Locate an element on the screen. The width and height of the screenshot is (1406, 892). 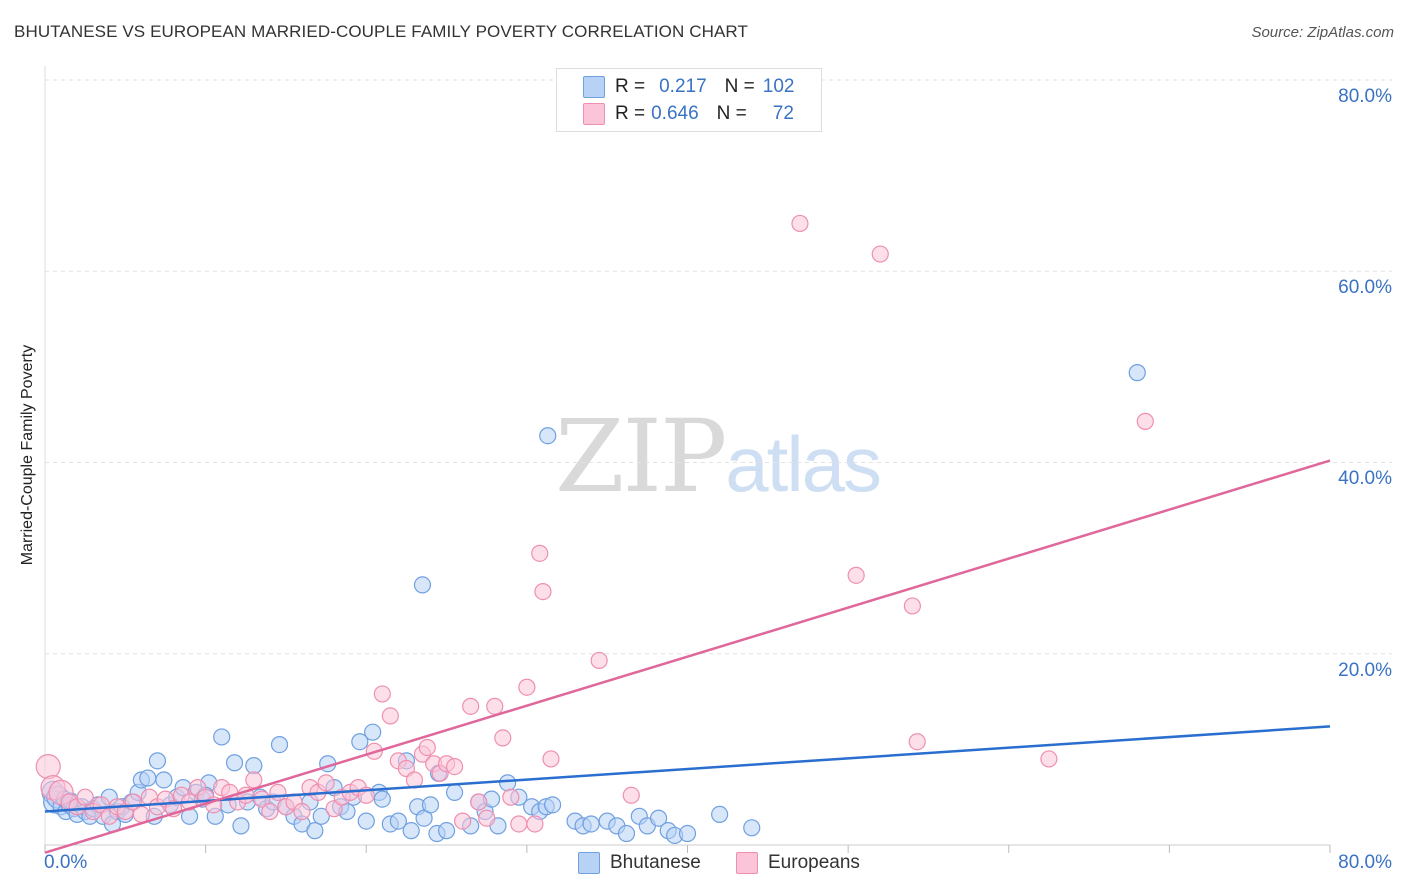
legend-row-europeans: R = 0.646 N = 72 is located at coordinates (688, 114).